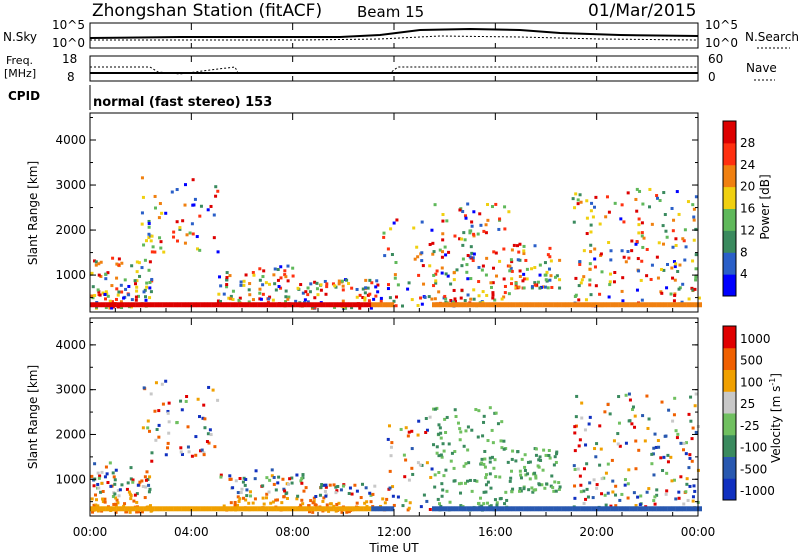 Image resolution: width=800 pixels, height=558 pixels. I want to click on velocity-colorbar-segment, so click(729, 424).